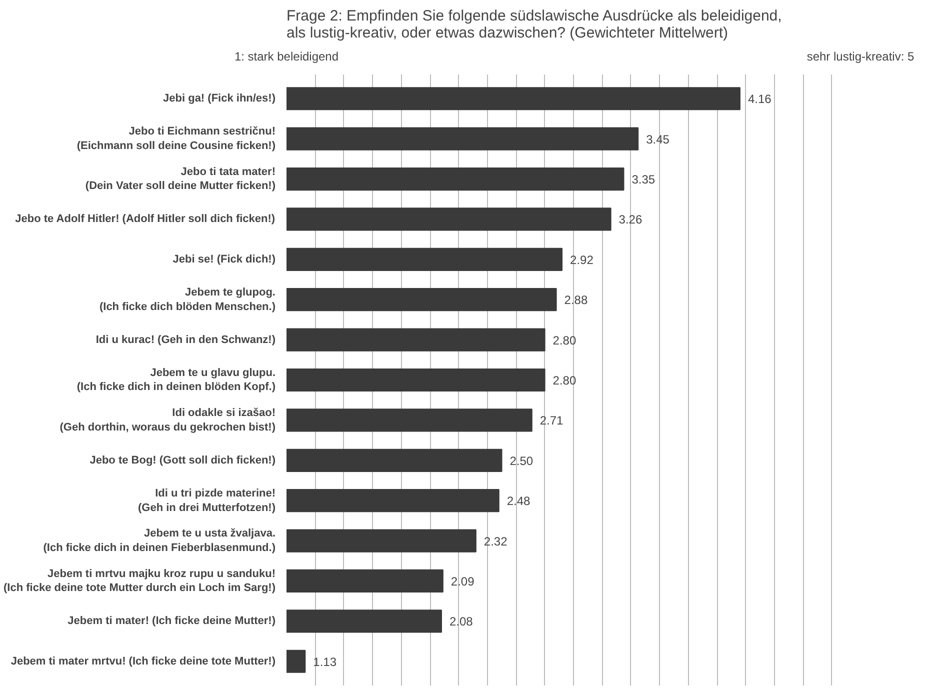  I want to click on y-tick-label: Jebem ti mrtvu majku kroz rupu u sanduku! (Ich ficke deine tote Mutter durch ein Loch im Sarg!), so click(140, 581).